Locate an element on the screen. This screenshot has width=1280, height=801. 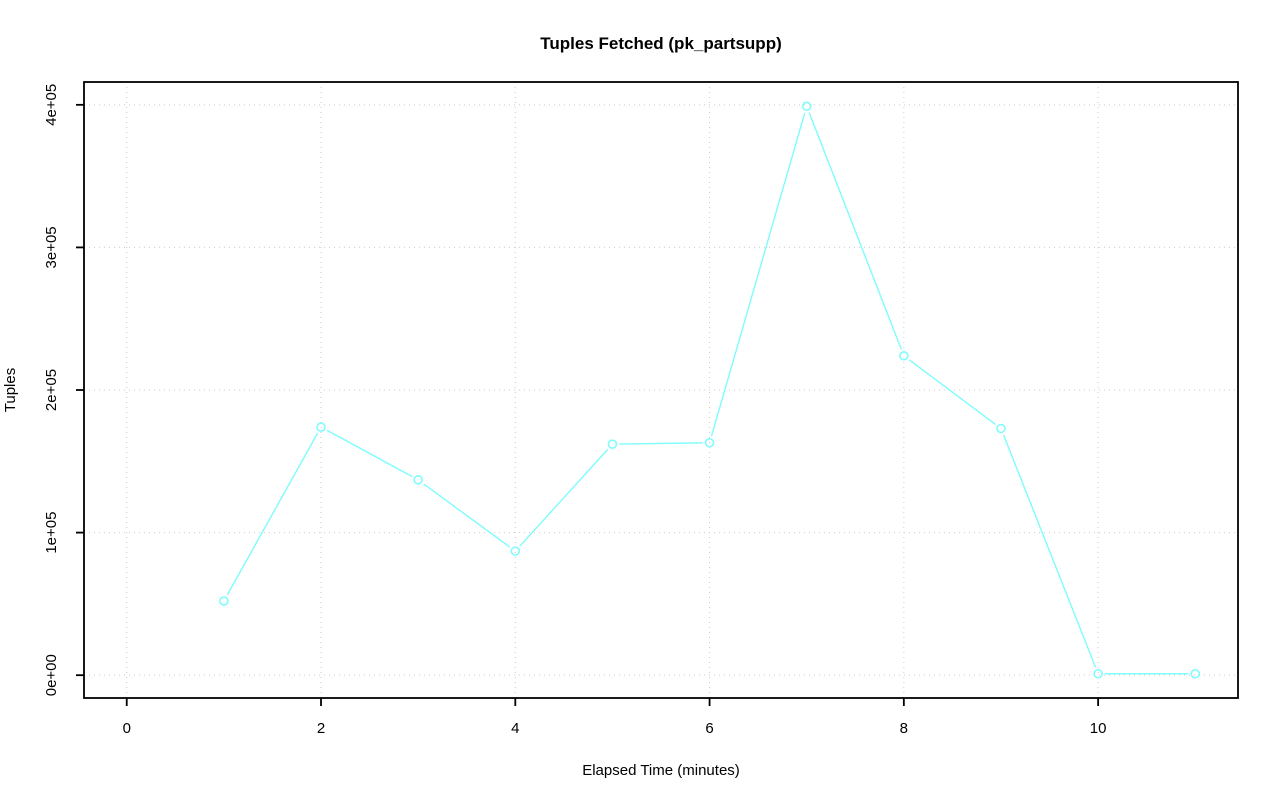
y-tick-label: 2e+05 is located at coordinates (51, 390).